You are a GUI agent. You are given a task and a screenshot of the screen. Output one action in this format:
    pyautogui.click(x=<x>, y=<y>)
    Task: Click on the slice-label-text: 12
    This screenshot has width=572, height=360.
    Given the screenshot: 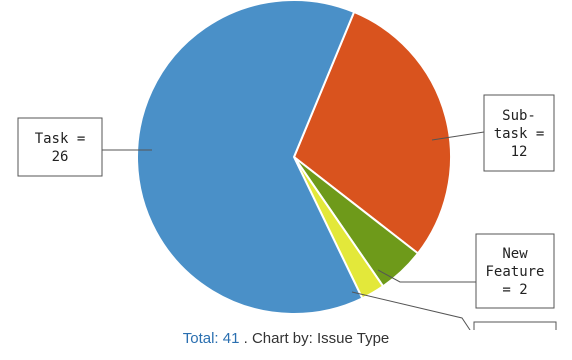 What is the action you would take?
    pyautogui.click(x=519, y=152)
    